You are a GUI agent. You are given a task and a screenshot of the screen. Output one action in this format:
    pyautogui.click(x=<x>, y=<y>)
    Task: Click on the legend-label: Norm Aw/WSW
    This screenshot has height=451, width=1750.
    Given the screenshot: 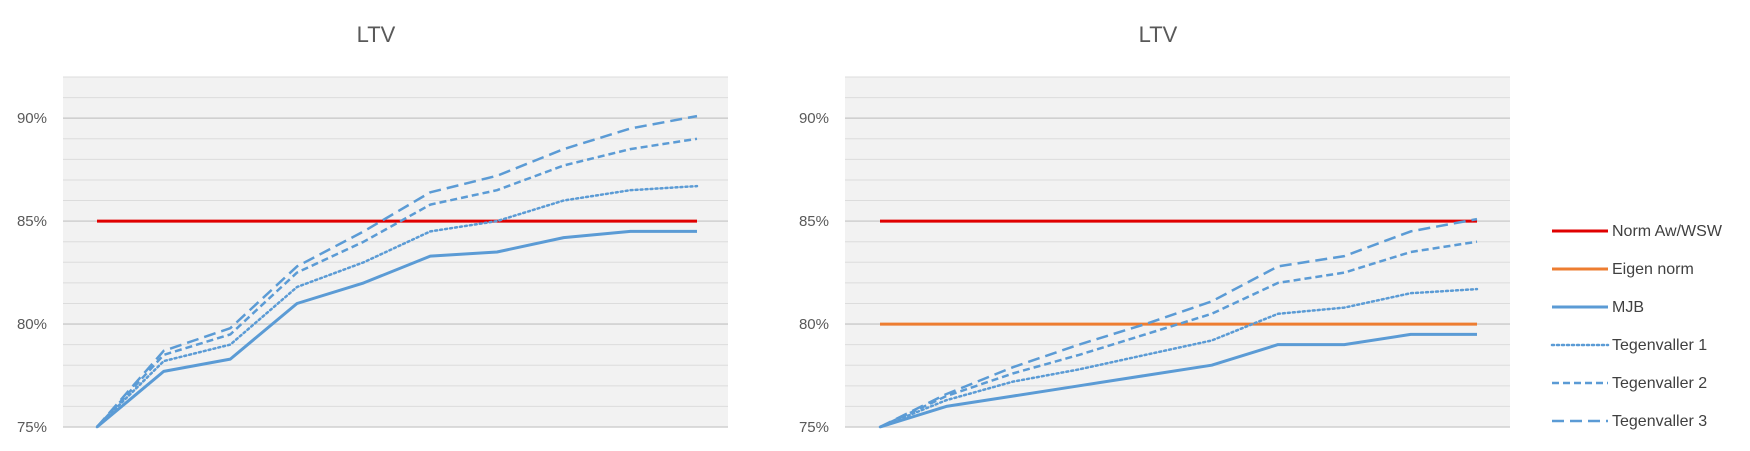 What is the action you would take?
    pyautogui.click(x=1667, y=231)
    